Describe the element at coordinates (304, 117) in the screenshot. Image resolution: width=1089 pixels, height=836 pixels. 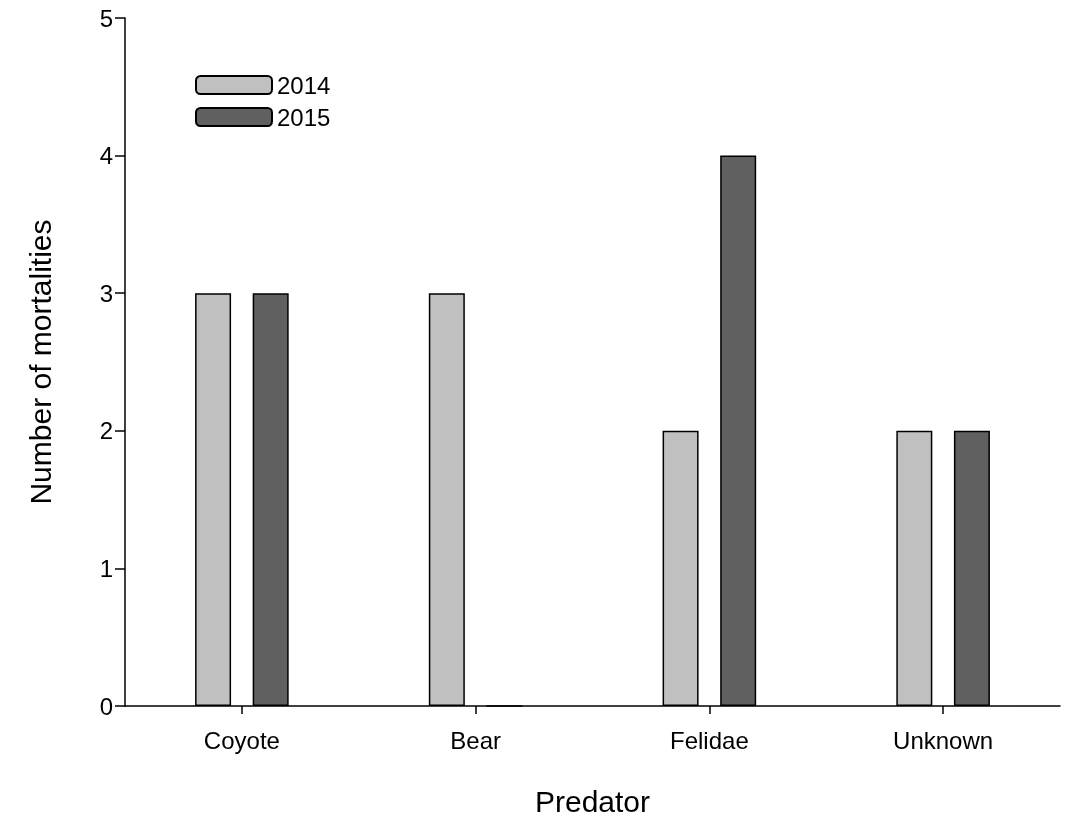
I see `legend-label: 2015` at that location.